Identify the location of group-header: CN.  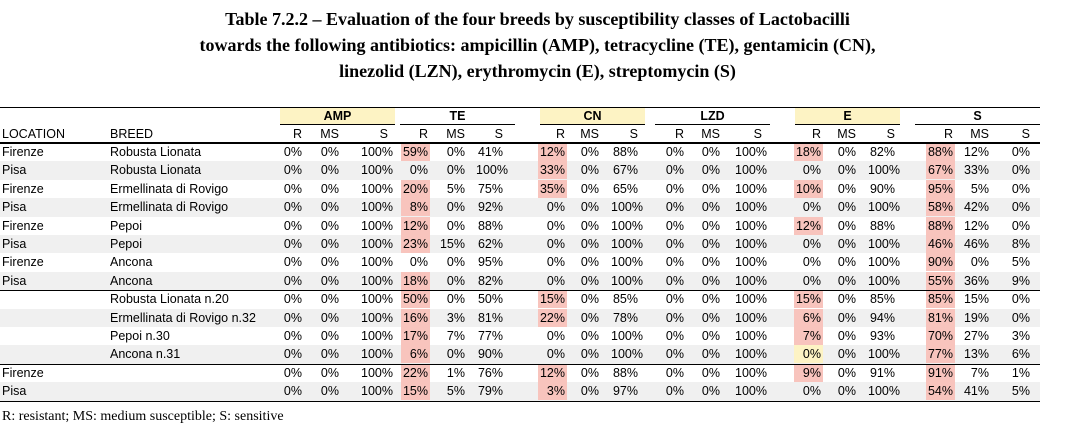
(592, 116).